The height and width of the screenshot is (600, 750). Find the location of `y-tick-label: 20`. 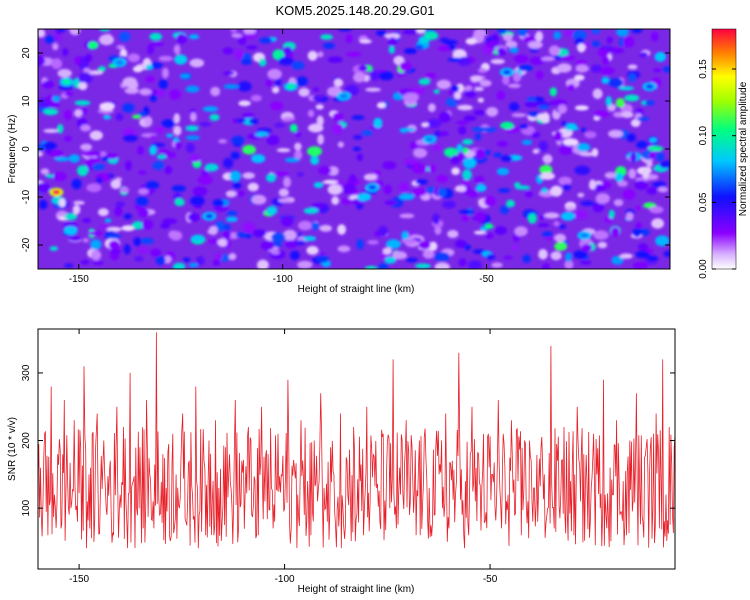

y-tick-label: 20 is located at coordinates (26, 53).